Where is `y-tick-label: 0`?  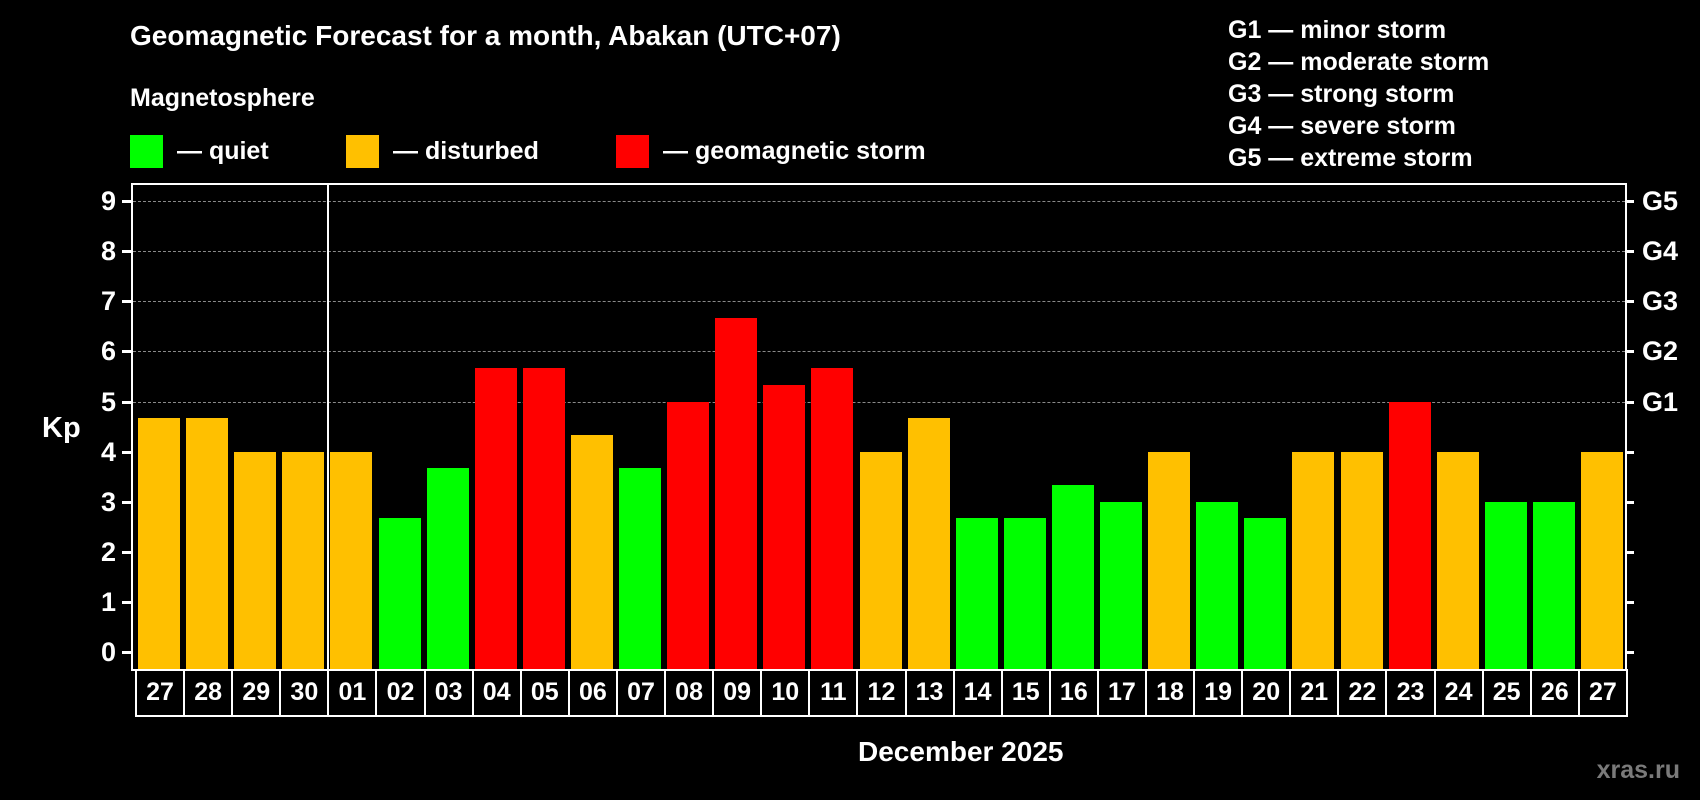 y-tick-label: 0 is located at coordinates (108, 652).